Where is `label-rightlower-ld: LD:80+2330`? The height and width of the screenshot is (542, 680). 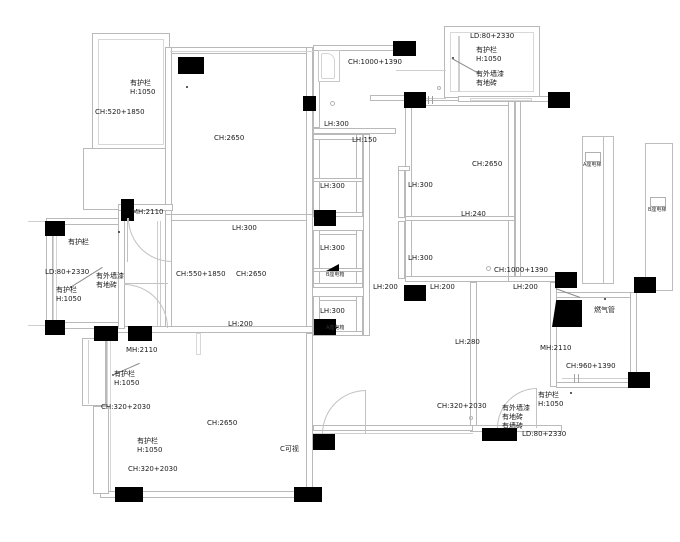
label-rightlower-ld: LD:80+2330 is located at coordinates (544, 434).